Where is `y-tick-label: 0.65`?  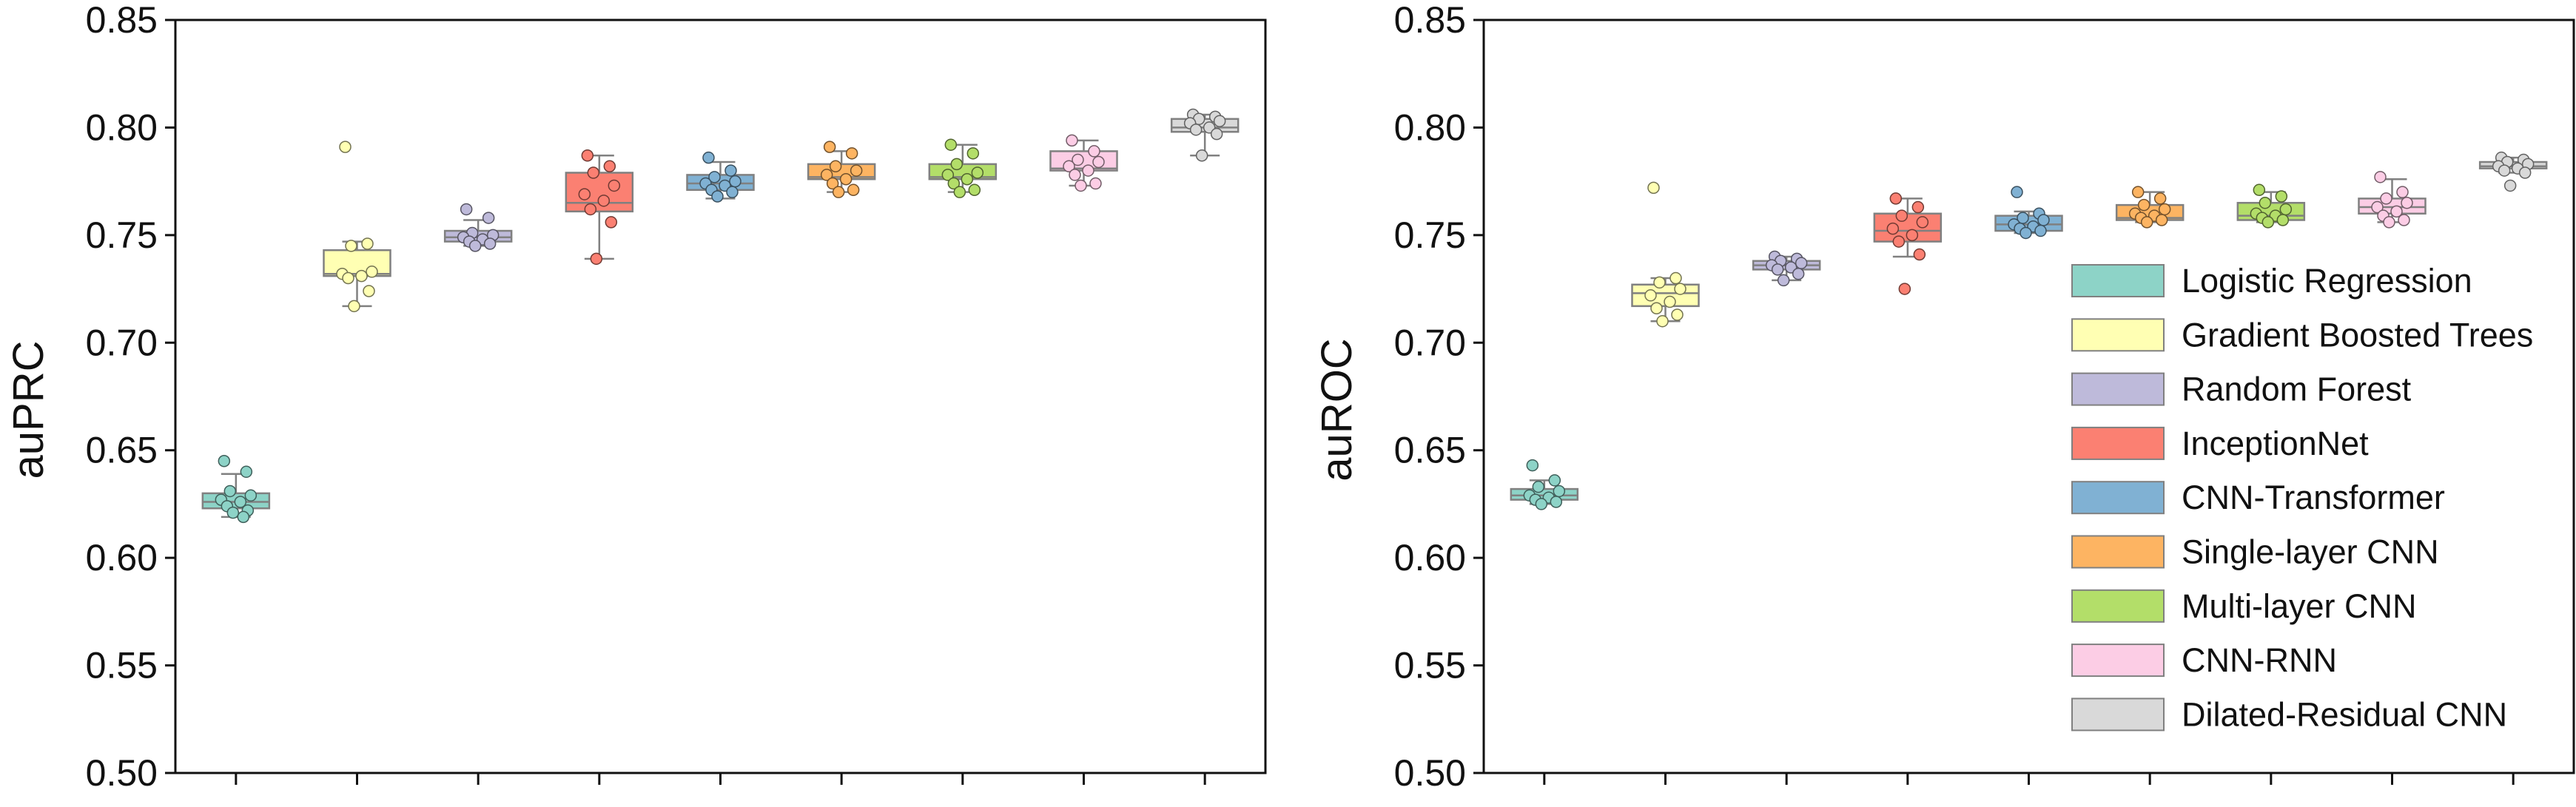 y-tick-label: 0.65 is located at coordinates (1430, 451).